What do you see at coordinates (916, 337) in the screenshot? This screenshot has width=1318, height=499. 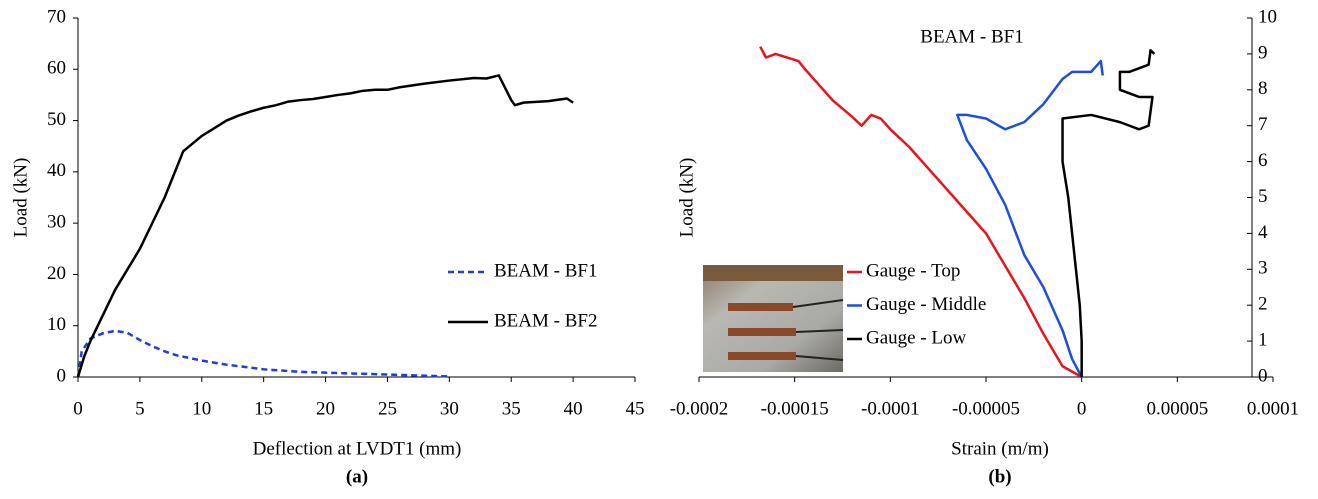 I see `legend-label: Gauge - Low` at bounding box center [916, 337].